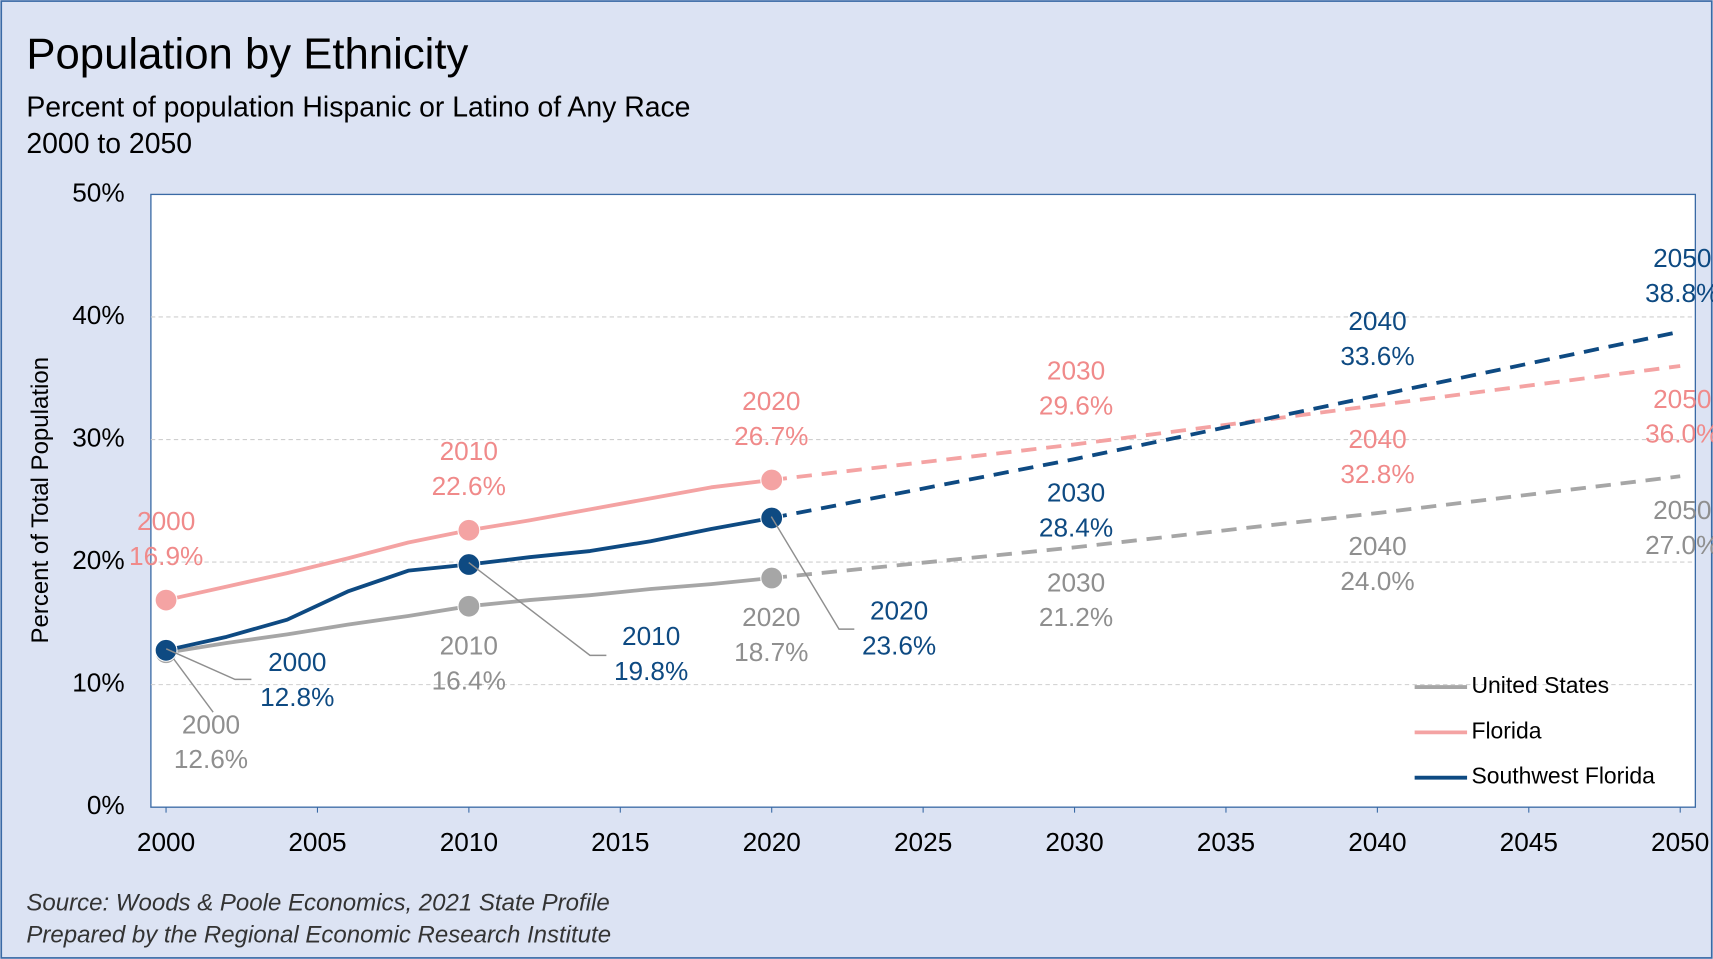 The height and width of the screenshot is (959, 1713). What do you see at coordinates (899, 646) in the screenshot?
I see `data-label: 23.6%` at bounding box center [899, 646].